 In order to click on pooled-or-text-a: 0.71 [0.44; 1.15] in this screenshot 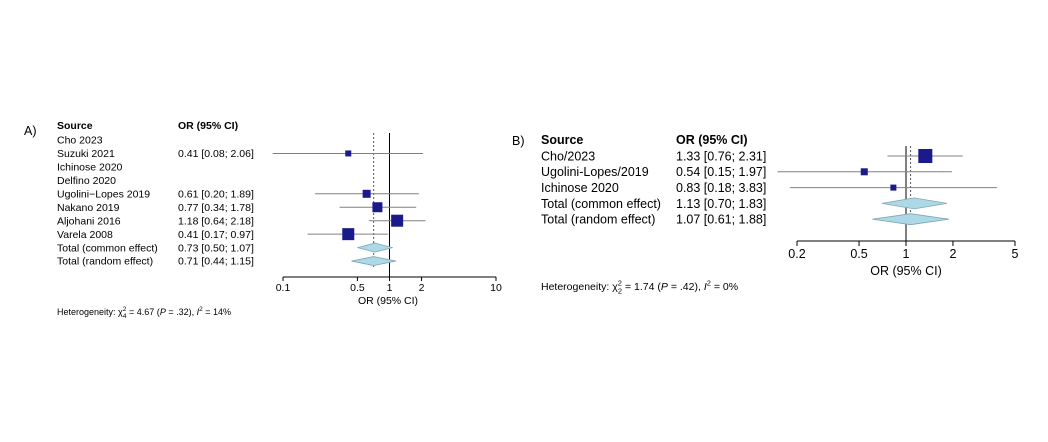, I will do `click(216, 262)`.